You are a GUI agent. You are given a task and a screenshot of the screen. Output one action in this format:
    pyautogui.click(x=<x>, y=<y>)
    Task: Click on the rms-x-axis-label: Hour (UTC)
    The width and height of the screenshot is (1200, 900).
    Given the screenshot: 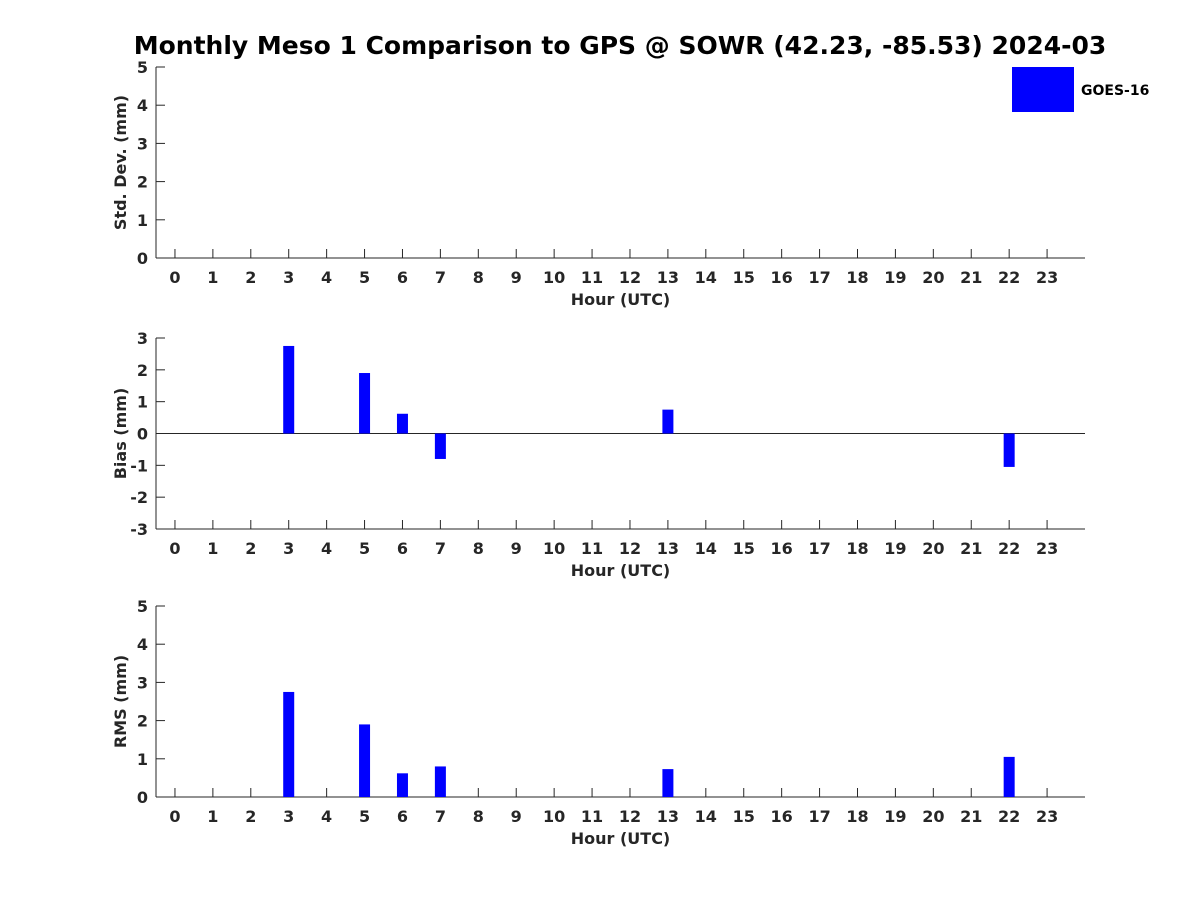 What is the action you would take?
    pyautogui.click(x=621, y=838)
    